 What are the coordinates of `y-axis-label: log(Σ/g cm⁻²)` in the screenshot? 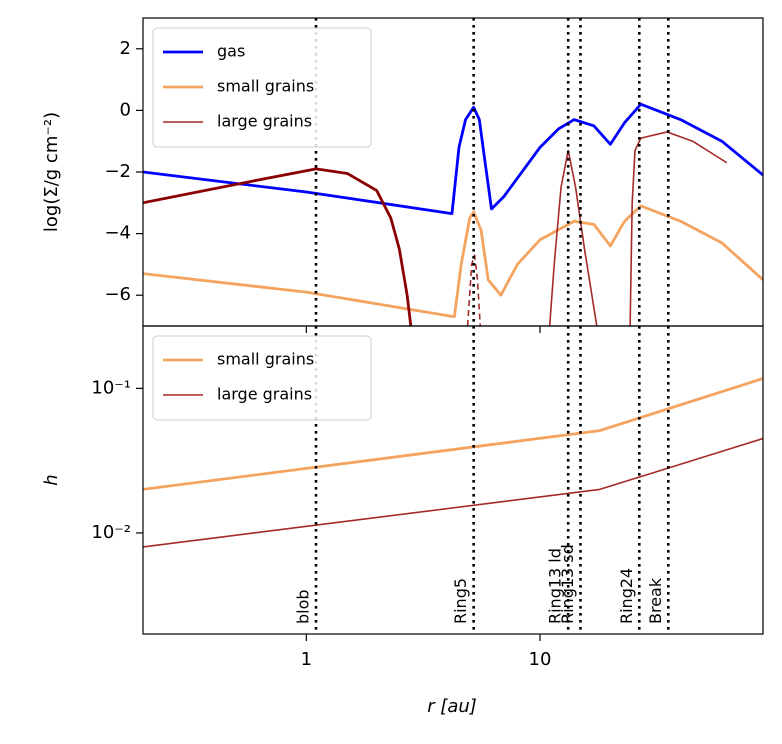 It's located at (51, 172).